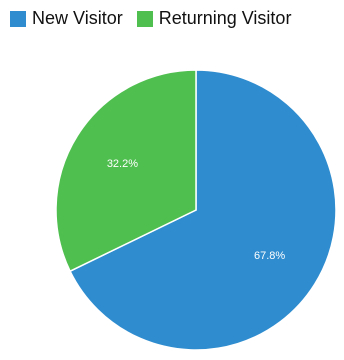 This screenshot has width=344, height=360. I want to click on pie-label-returning-visitor: 32.2%, so click(122, 164).